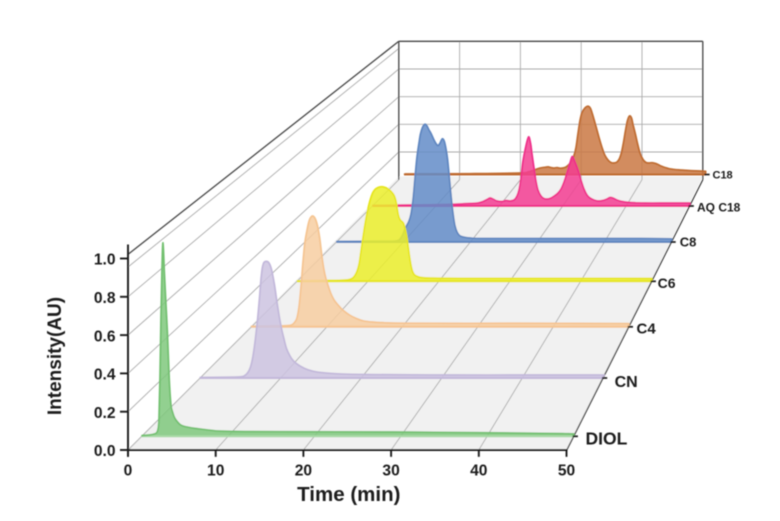  I want to click on svg-text: 0.8, so click(105, 298).